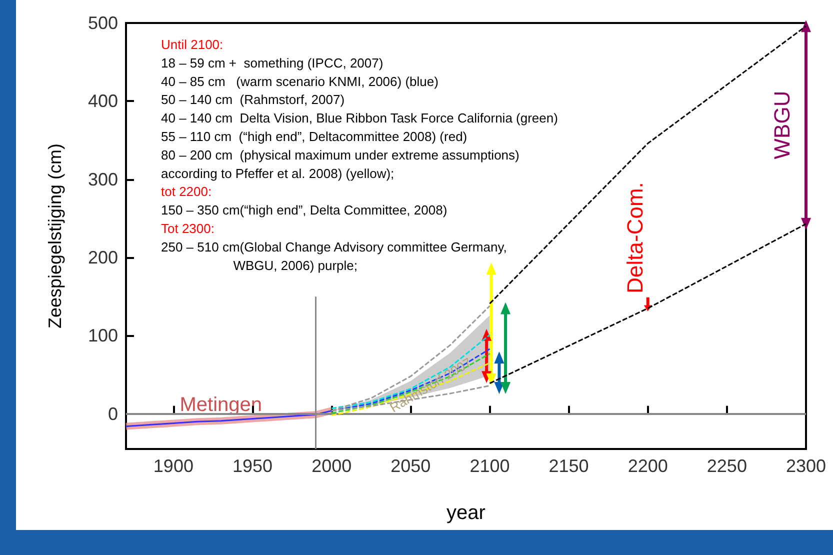  I want to click on annotation: 150 – 350 cm(“high end”, Delta Committee, 2008), so click(304, 210).